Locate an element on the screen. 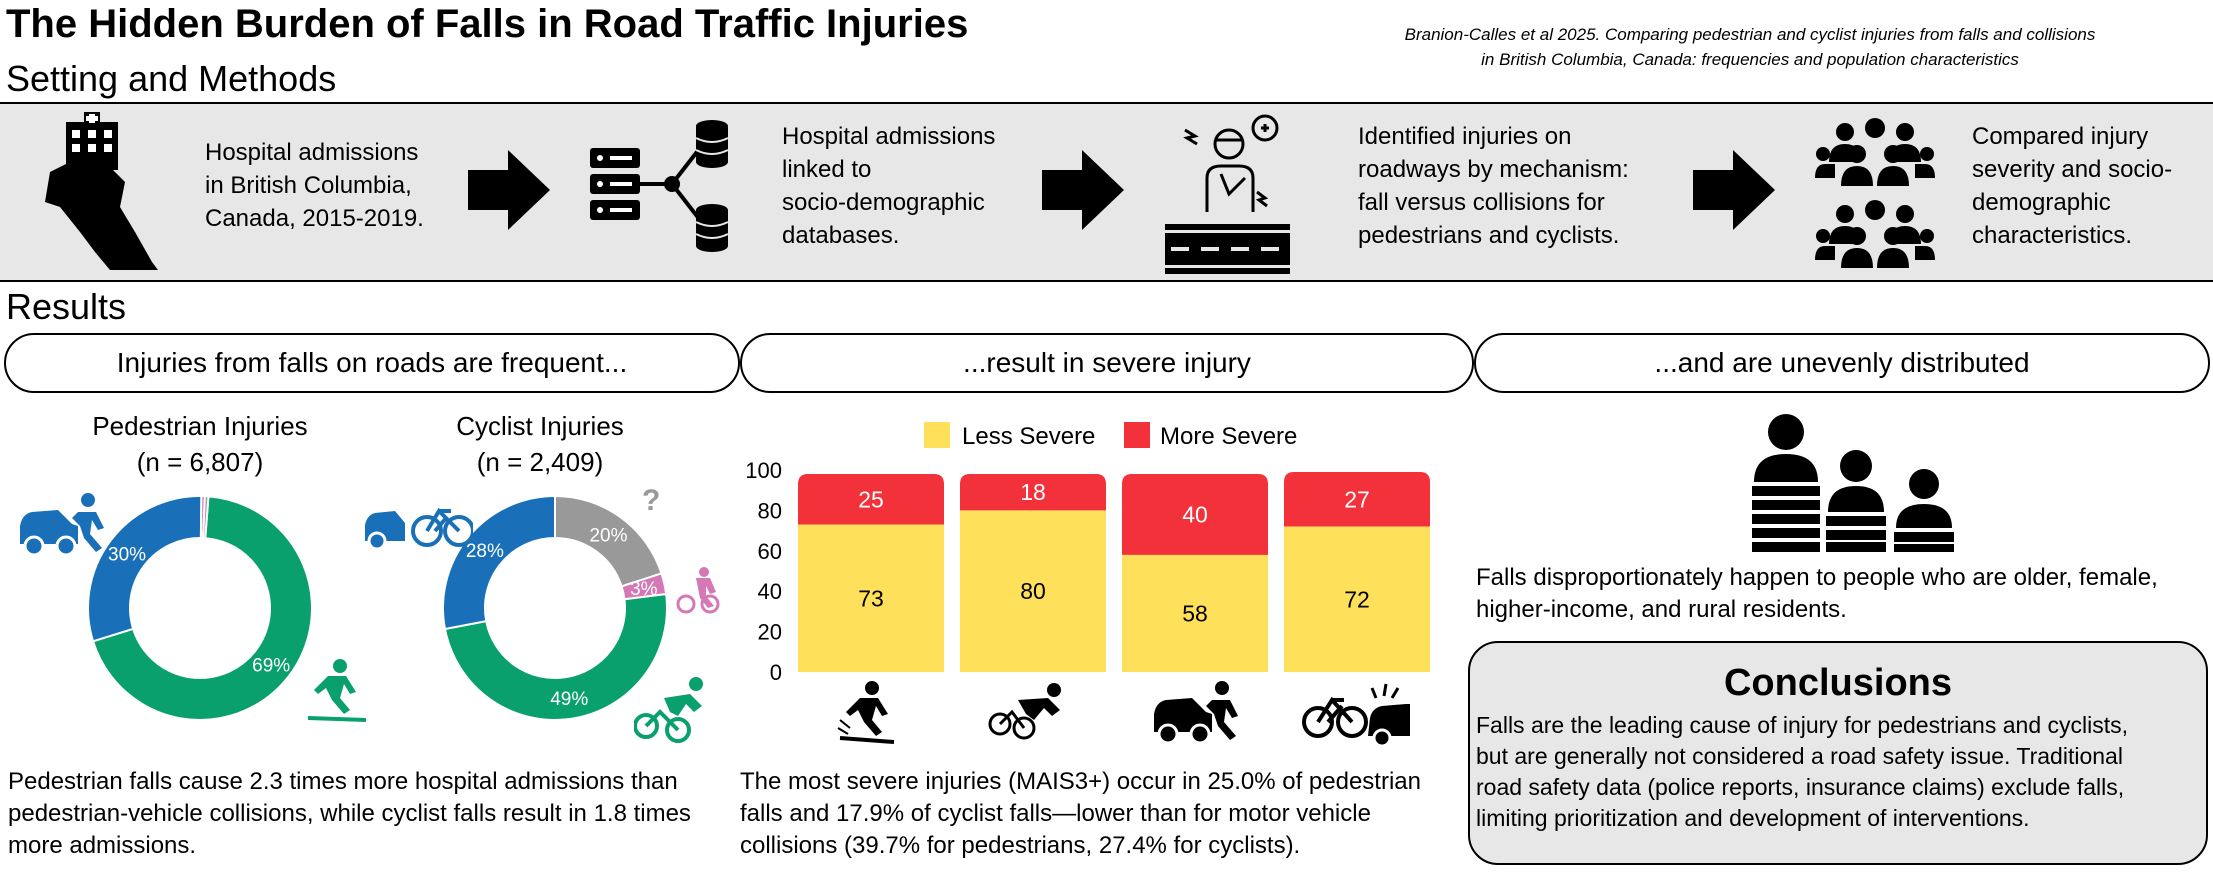 This screenshot has width=2213, height=872. legend-label-less-severe: Less Severe is located at coordinates (1028, 436).